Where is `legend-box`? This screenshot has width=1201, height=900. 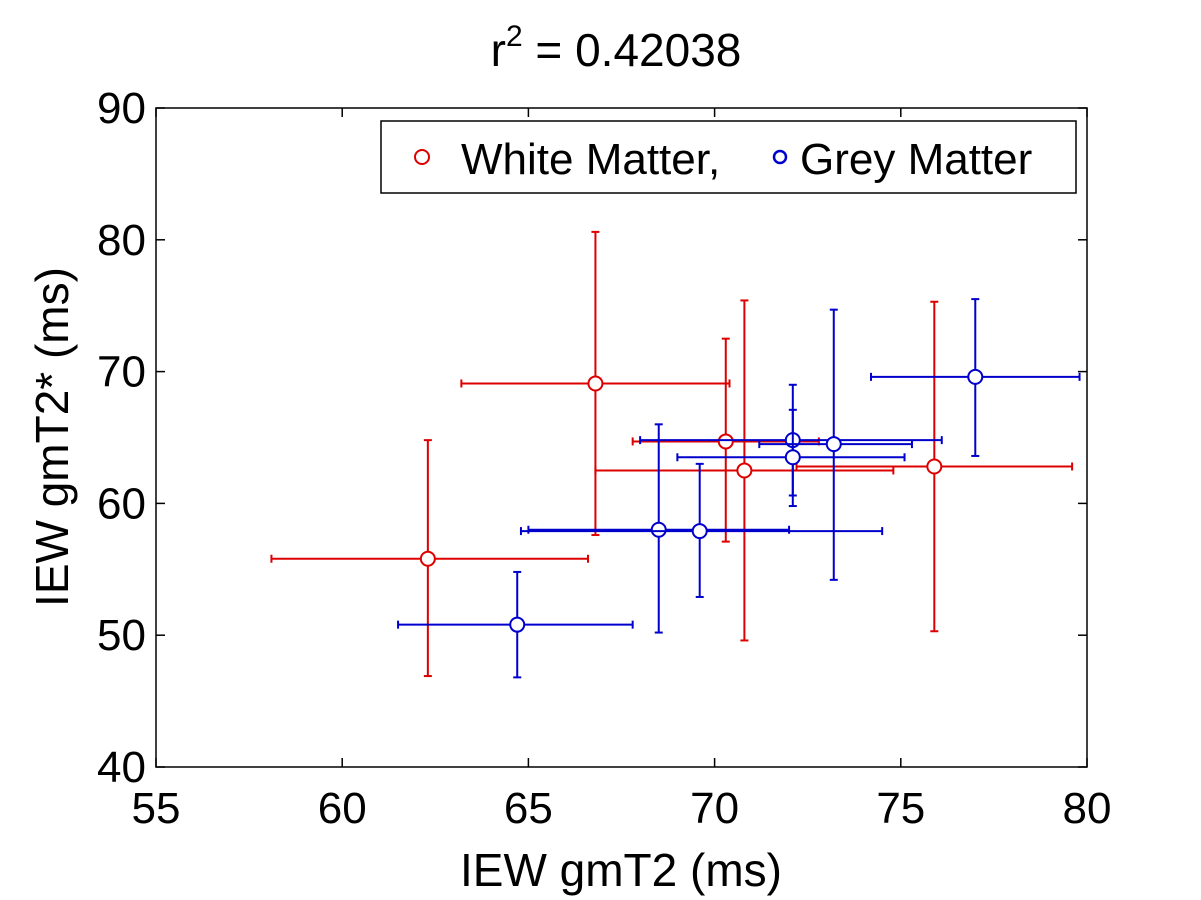
legend-box is located at coordinates (728, 157).